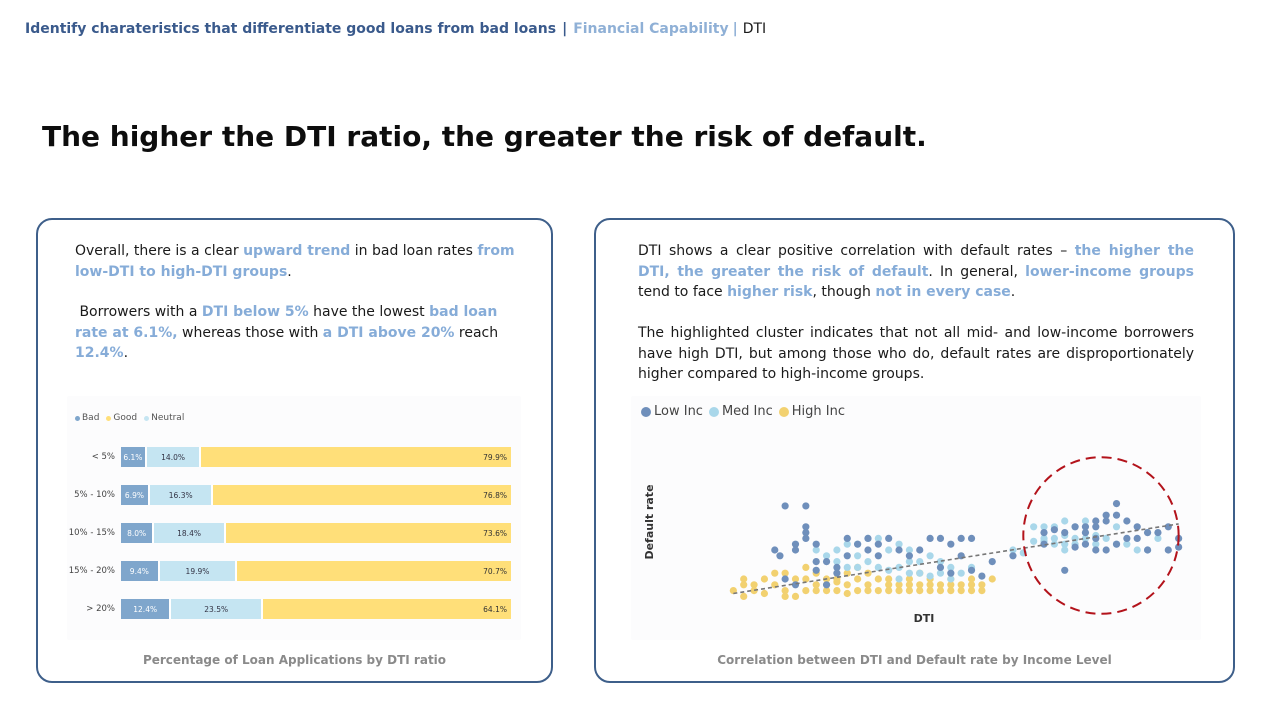 Image resolution: width=1273 pixels, height=712 pixels. Describe the element at coordinates (977, 271) in the screenshot. I see `text: . In general,` at that location.